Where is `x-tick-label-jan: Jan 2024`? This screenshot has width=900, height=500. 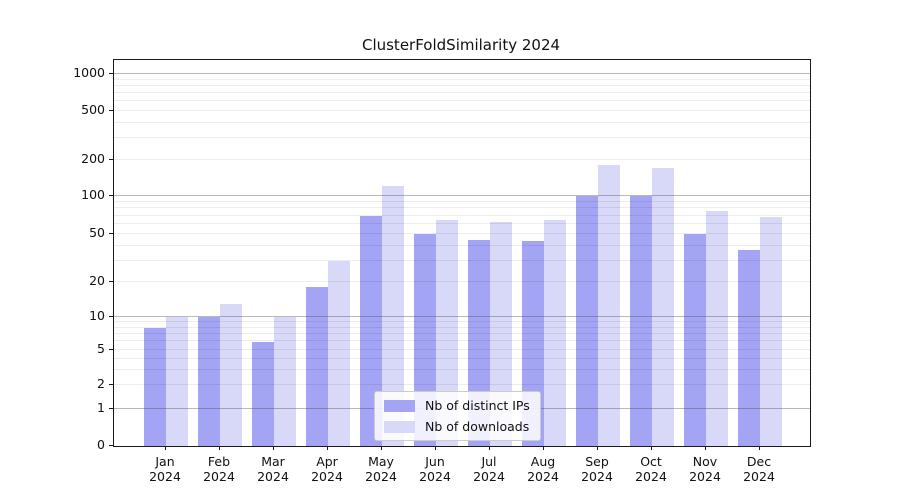 x-tick-label-jan: Jan 2024 is located at coordinates (165, 469).